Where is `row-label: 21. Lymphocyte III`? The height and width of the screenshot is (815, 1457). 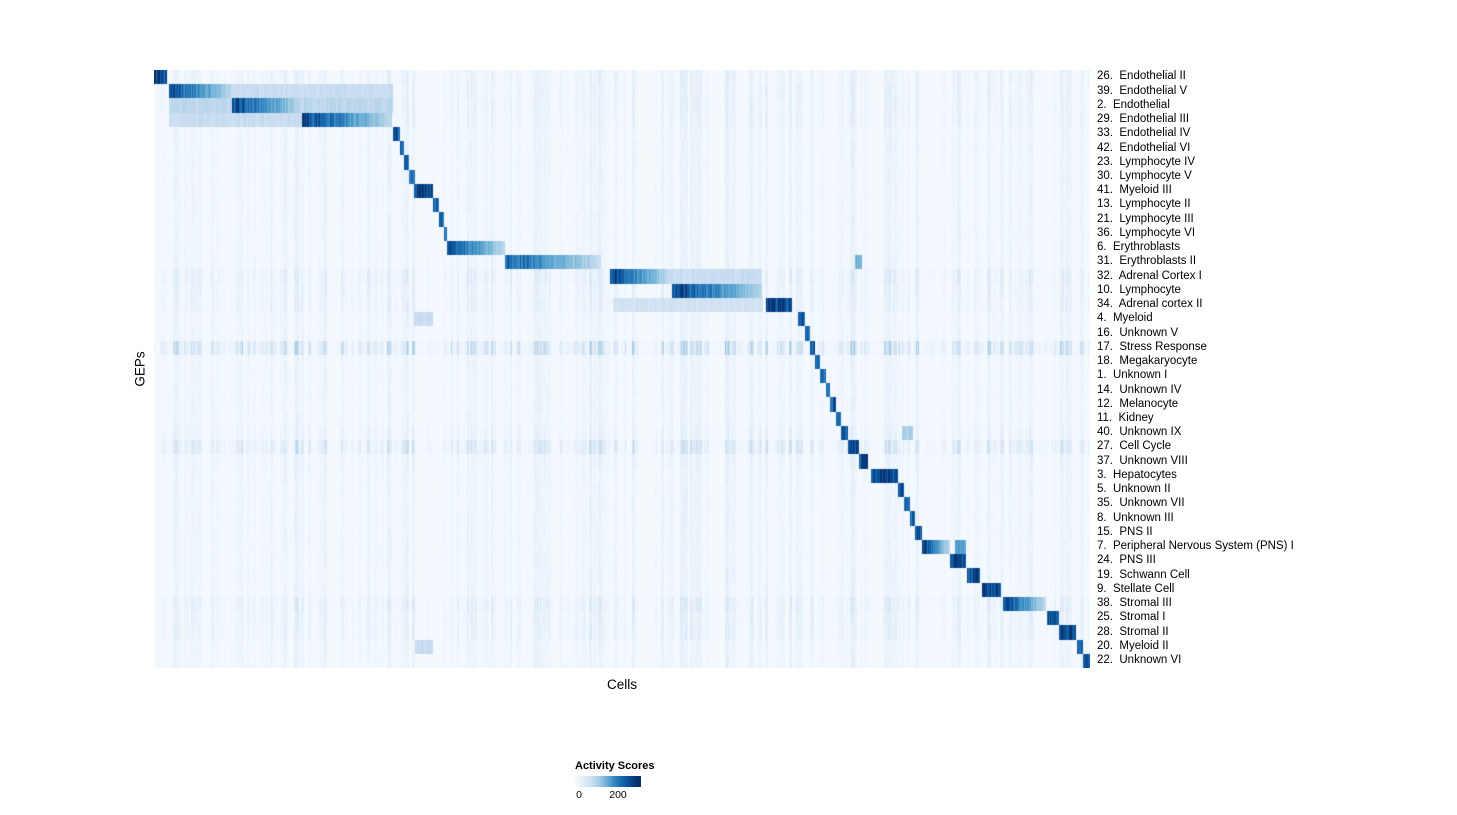
row-label: 21. Lymphocyte III is located at coordinates (1145, 218).